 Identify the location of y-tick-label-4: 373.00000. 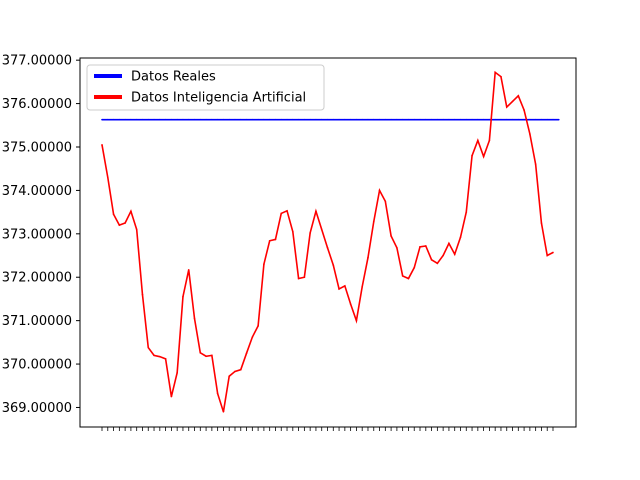
(37, 234).